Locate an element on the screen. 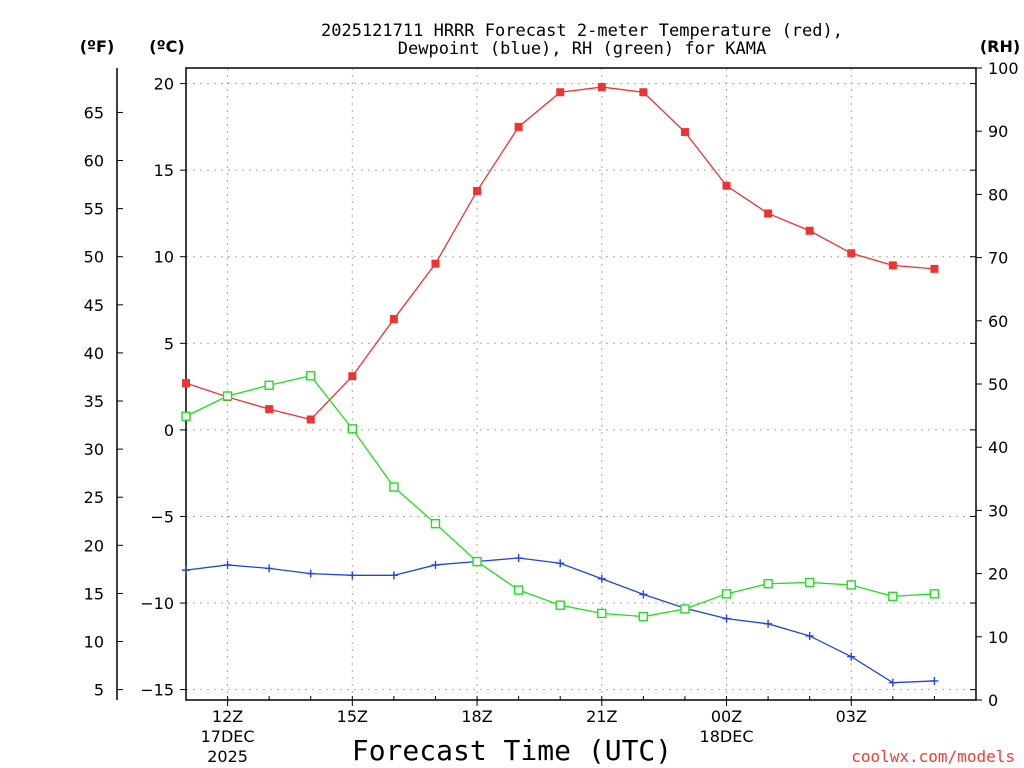 This screenshot has height=768, width=1024. fahrenheit-tick-label: 35 is located at coordinates (94, 401).